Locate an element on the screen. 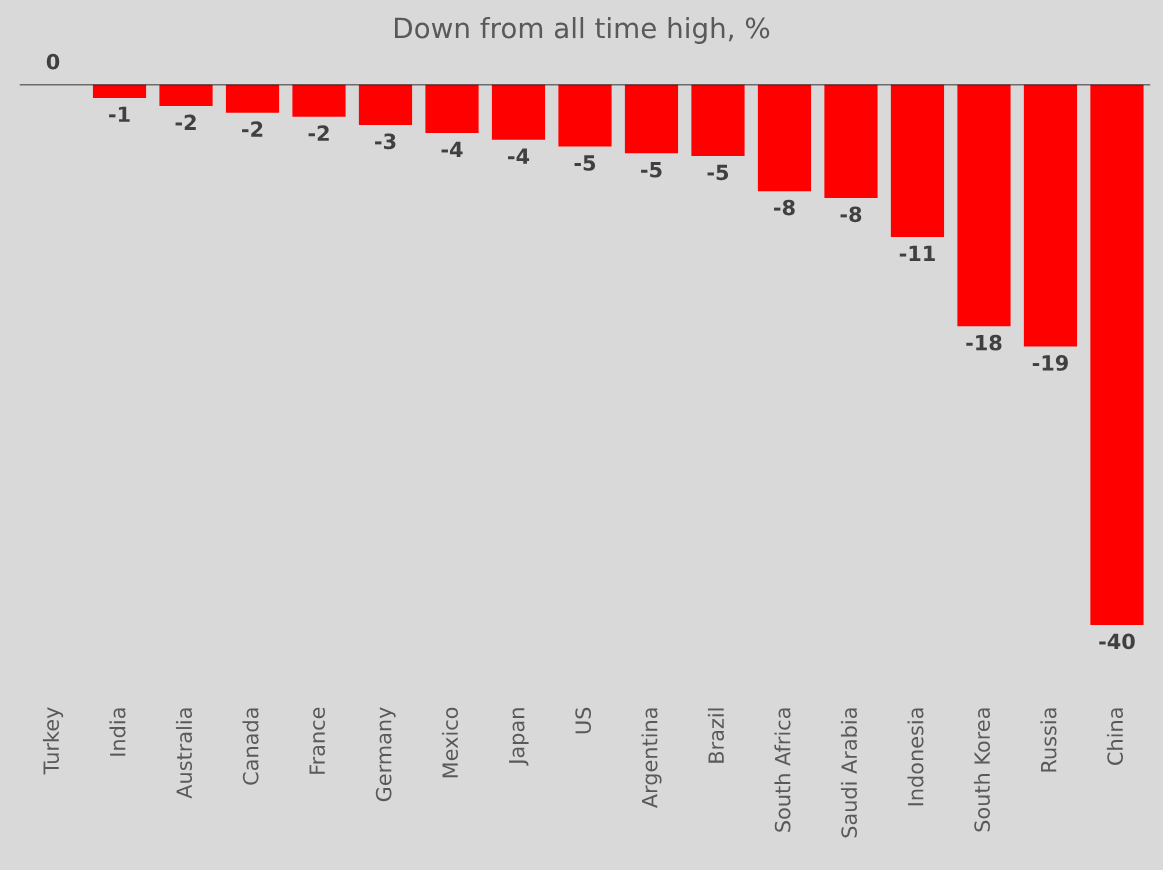  x-tick-label: China is located at coordinates (1114, 736).